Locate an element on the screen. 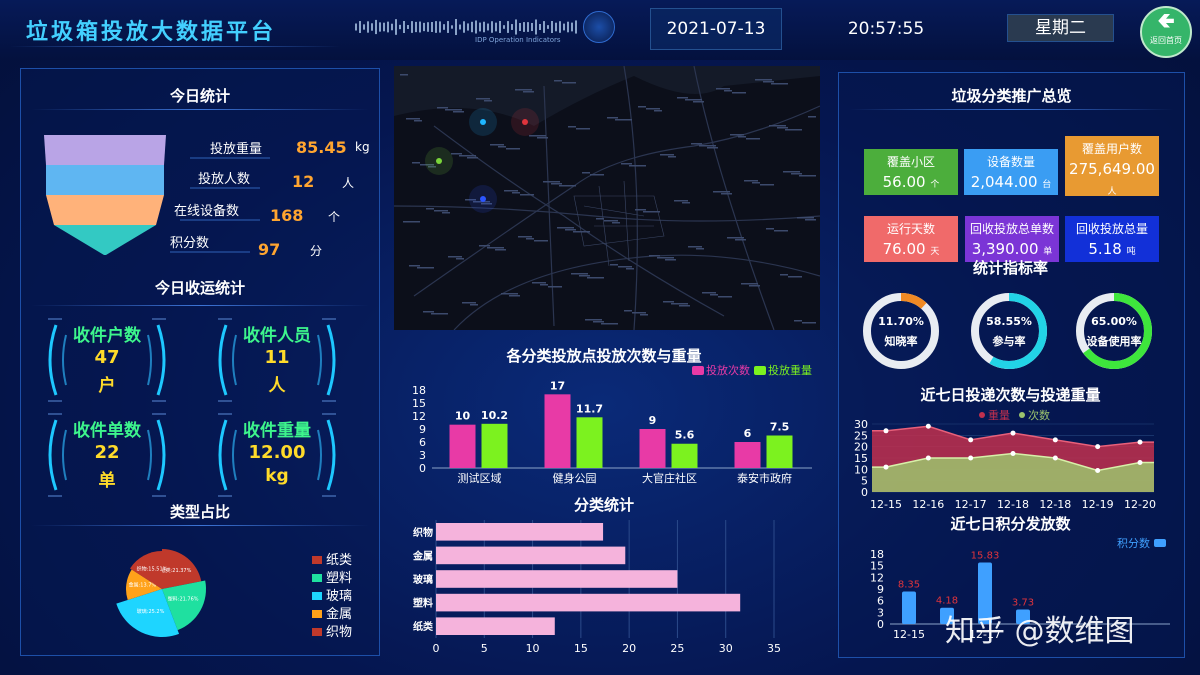  y-tick-label: 织物 is located at coordinates (423, 532).